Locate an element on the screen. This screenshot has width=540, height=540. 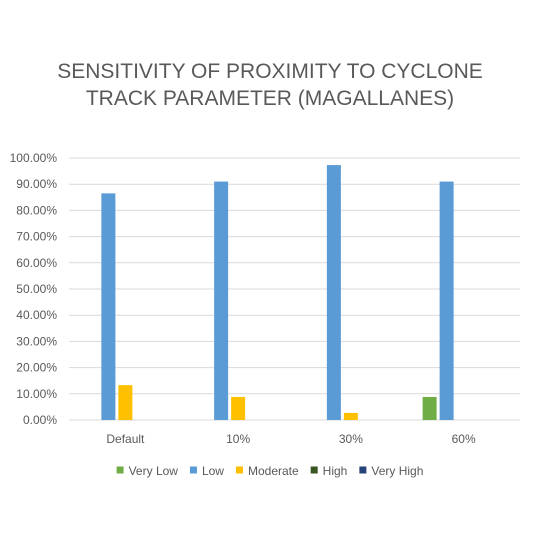
chart-title-line-2: TRACK PARAMETER (MAGALLANES) is located at coordinates (270, 98).